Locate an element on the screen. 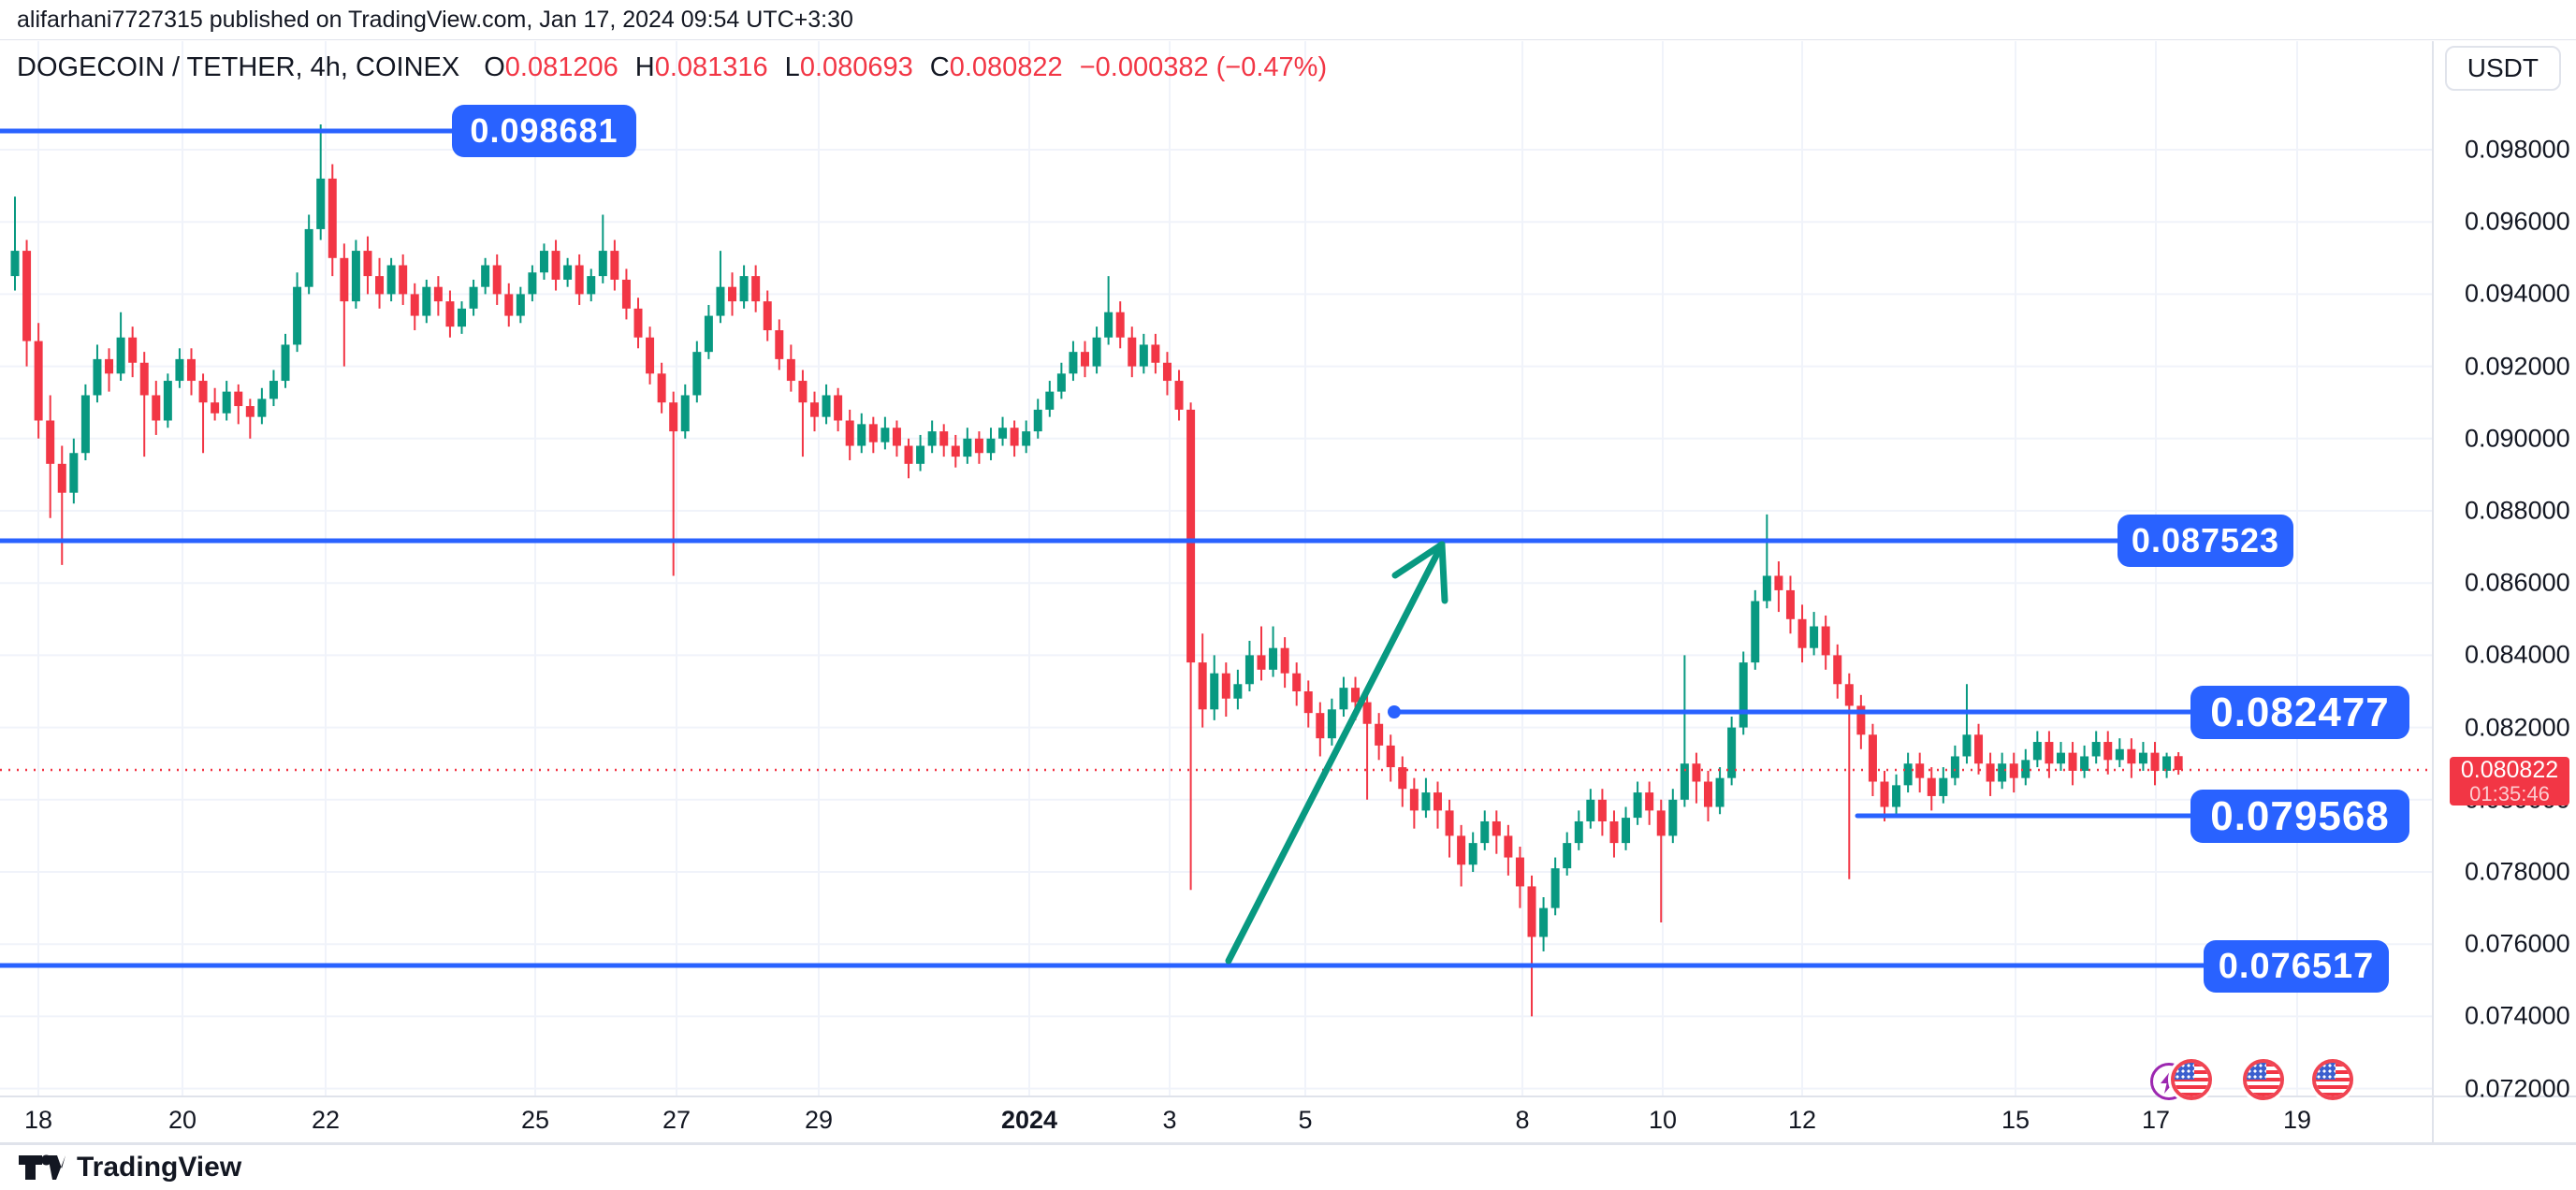  price-level-label: 0.087523 is located at coordinates (2205, 541).